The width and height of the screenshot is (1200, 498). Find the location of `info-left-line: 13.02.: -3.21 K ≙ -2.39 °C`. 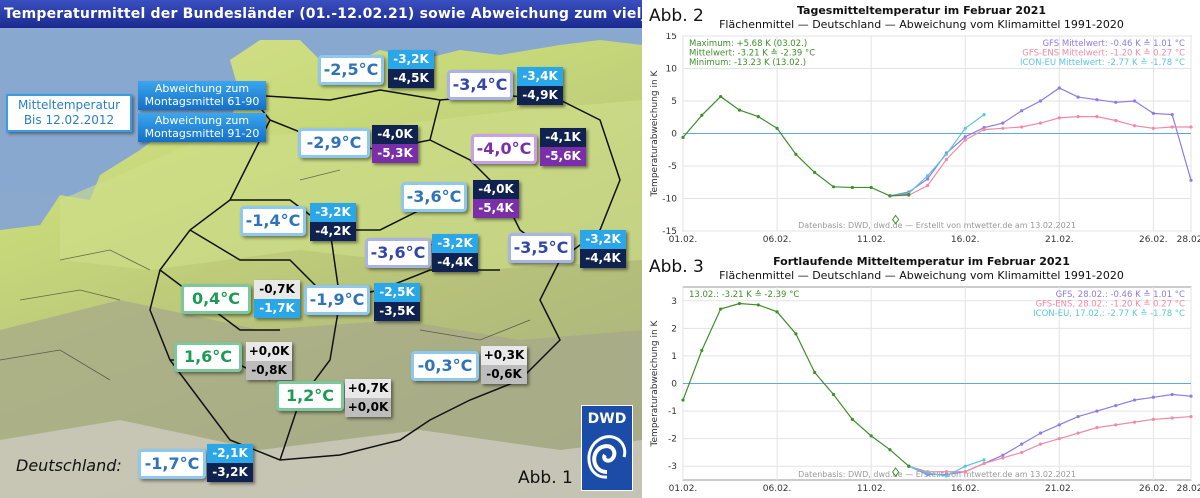

info-left-line: 13.02.: -3.21 K ≙ -2.39 °C is located at coordinates (744, 295).